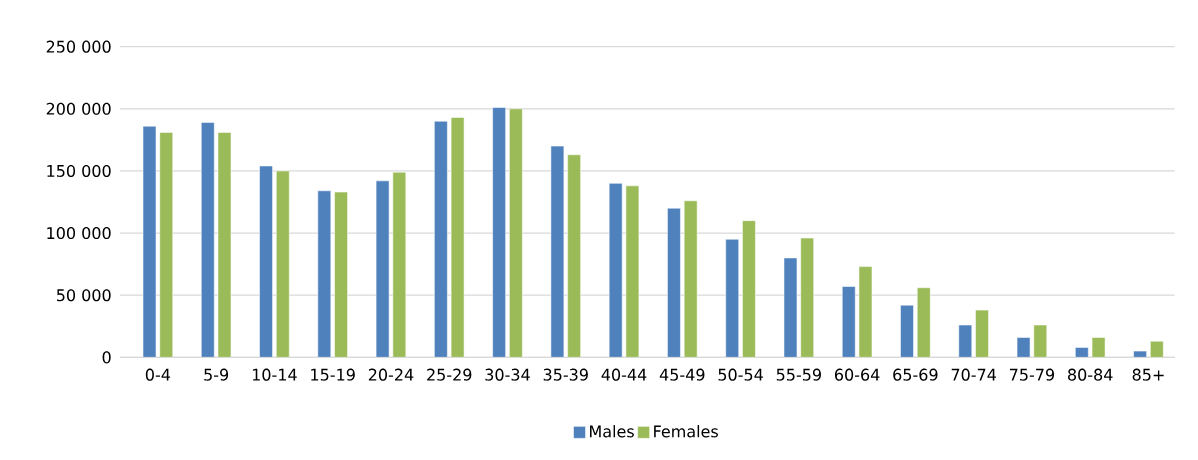 The width and height of the screenshot is (1198, 460). I want to click on y-tick-label: 50 000, so click(83, 295).